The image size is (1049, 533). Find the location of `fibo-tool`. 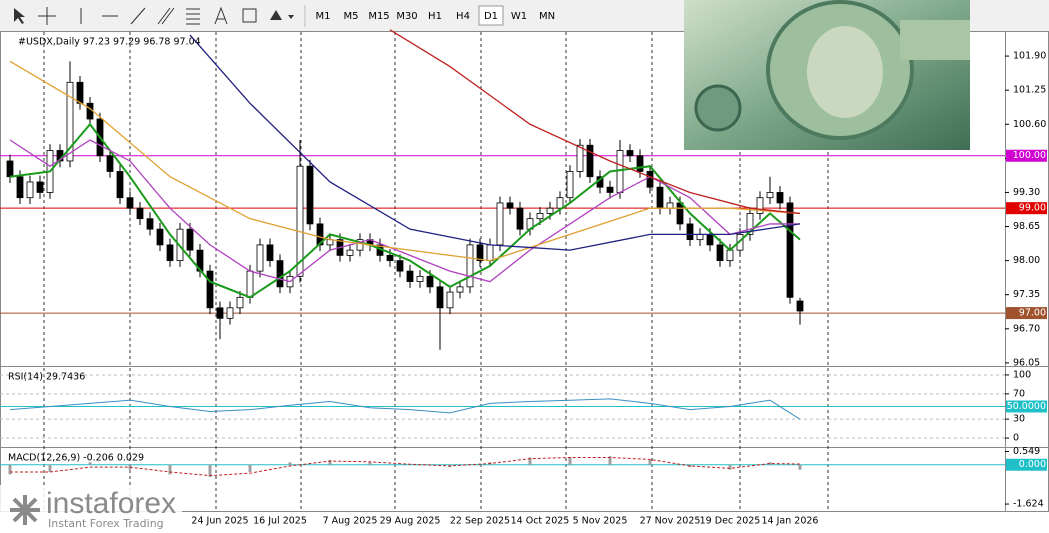

fibo-tool is located at coordinates (193, 16).